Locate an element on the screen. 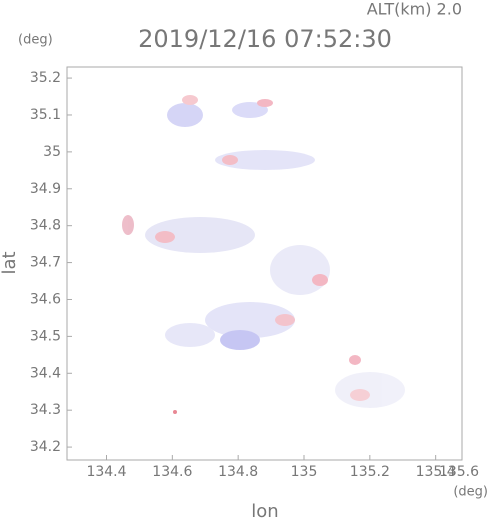 The image size is (491, 521). altitude-label: ALT(km) 2.0 is located at coordinates (414, 9).